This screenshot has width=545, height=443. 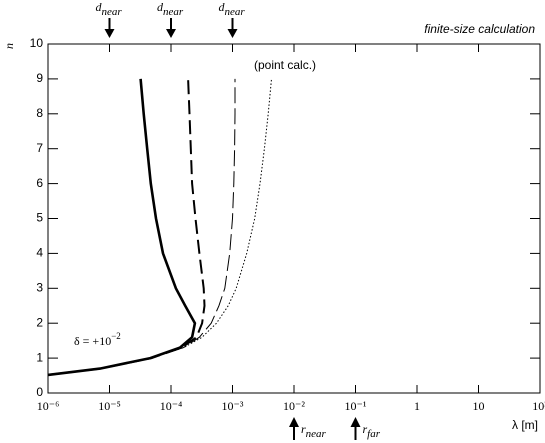 I want to click on y-tick-label: 5, so click(x=39, y=218).